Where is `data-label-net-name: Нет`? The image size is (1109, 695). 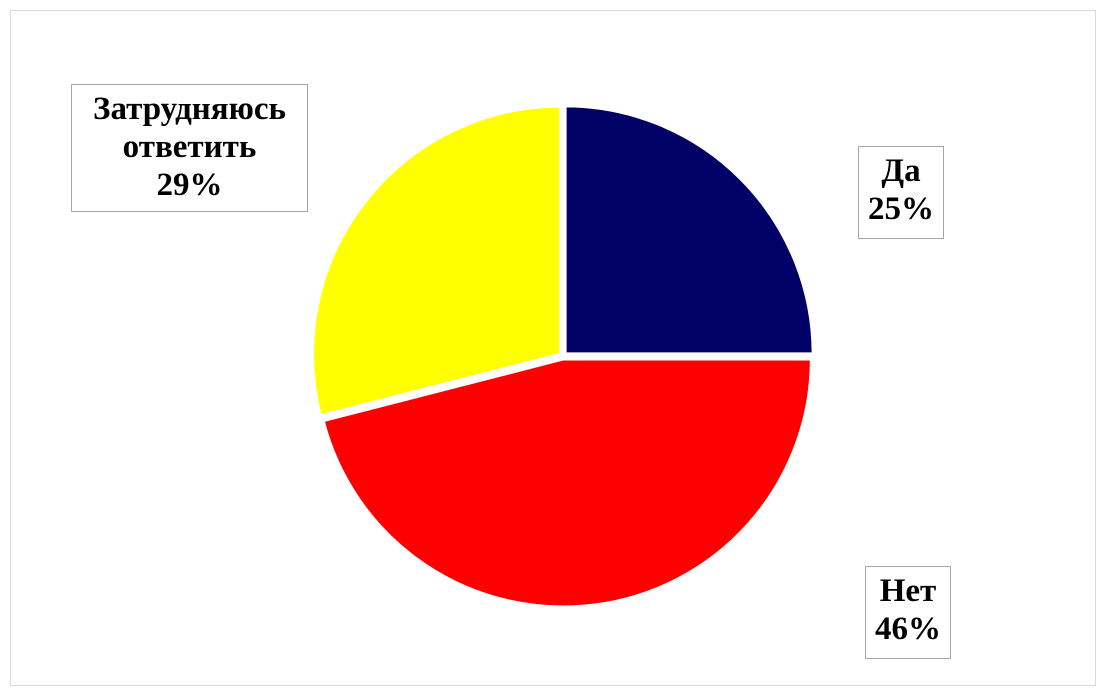
data-label-net-name: Нет is located at coordinates (908, 591).